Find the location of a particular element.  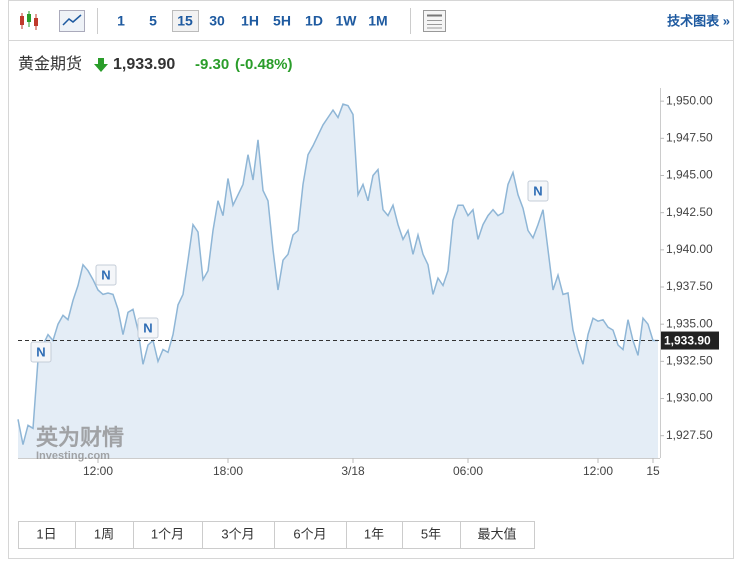

range-button-label: 最大值 is located at coordinates (496, 533).